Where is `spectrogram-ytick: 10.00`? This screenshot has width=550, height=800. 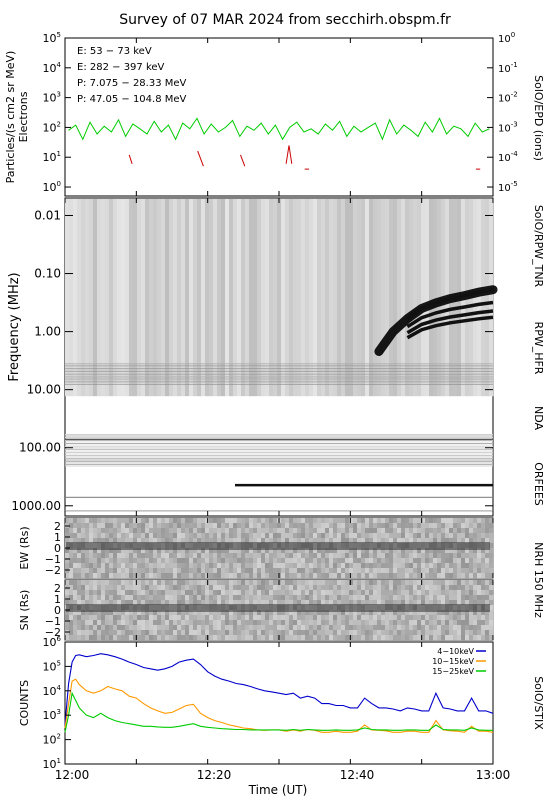
spectrogram-ytick: 10.00 is located at coordinates (44, 390).